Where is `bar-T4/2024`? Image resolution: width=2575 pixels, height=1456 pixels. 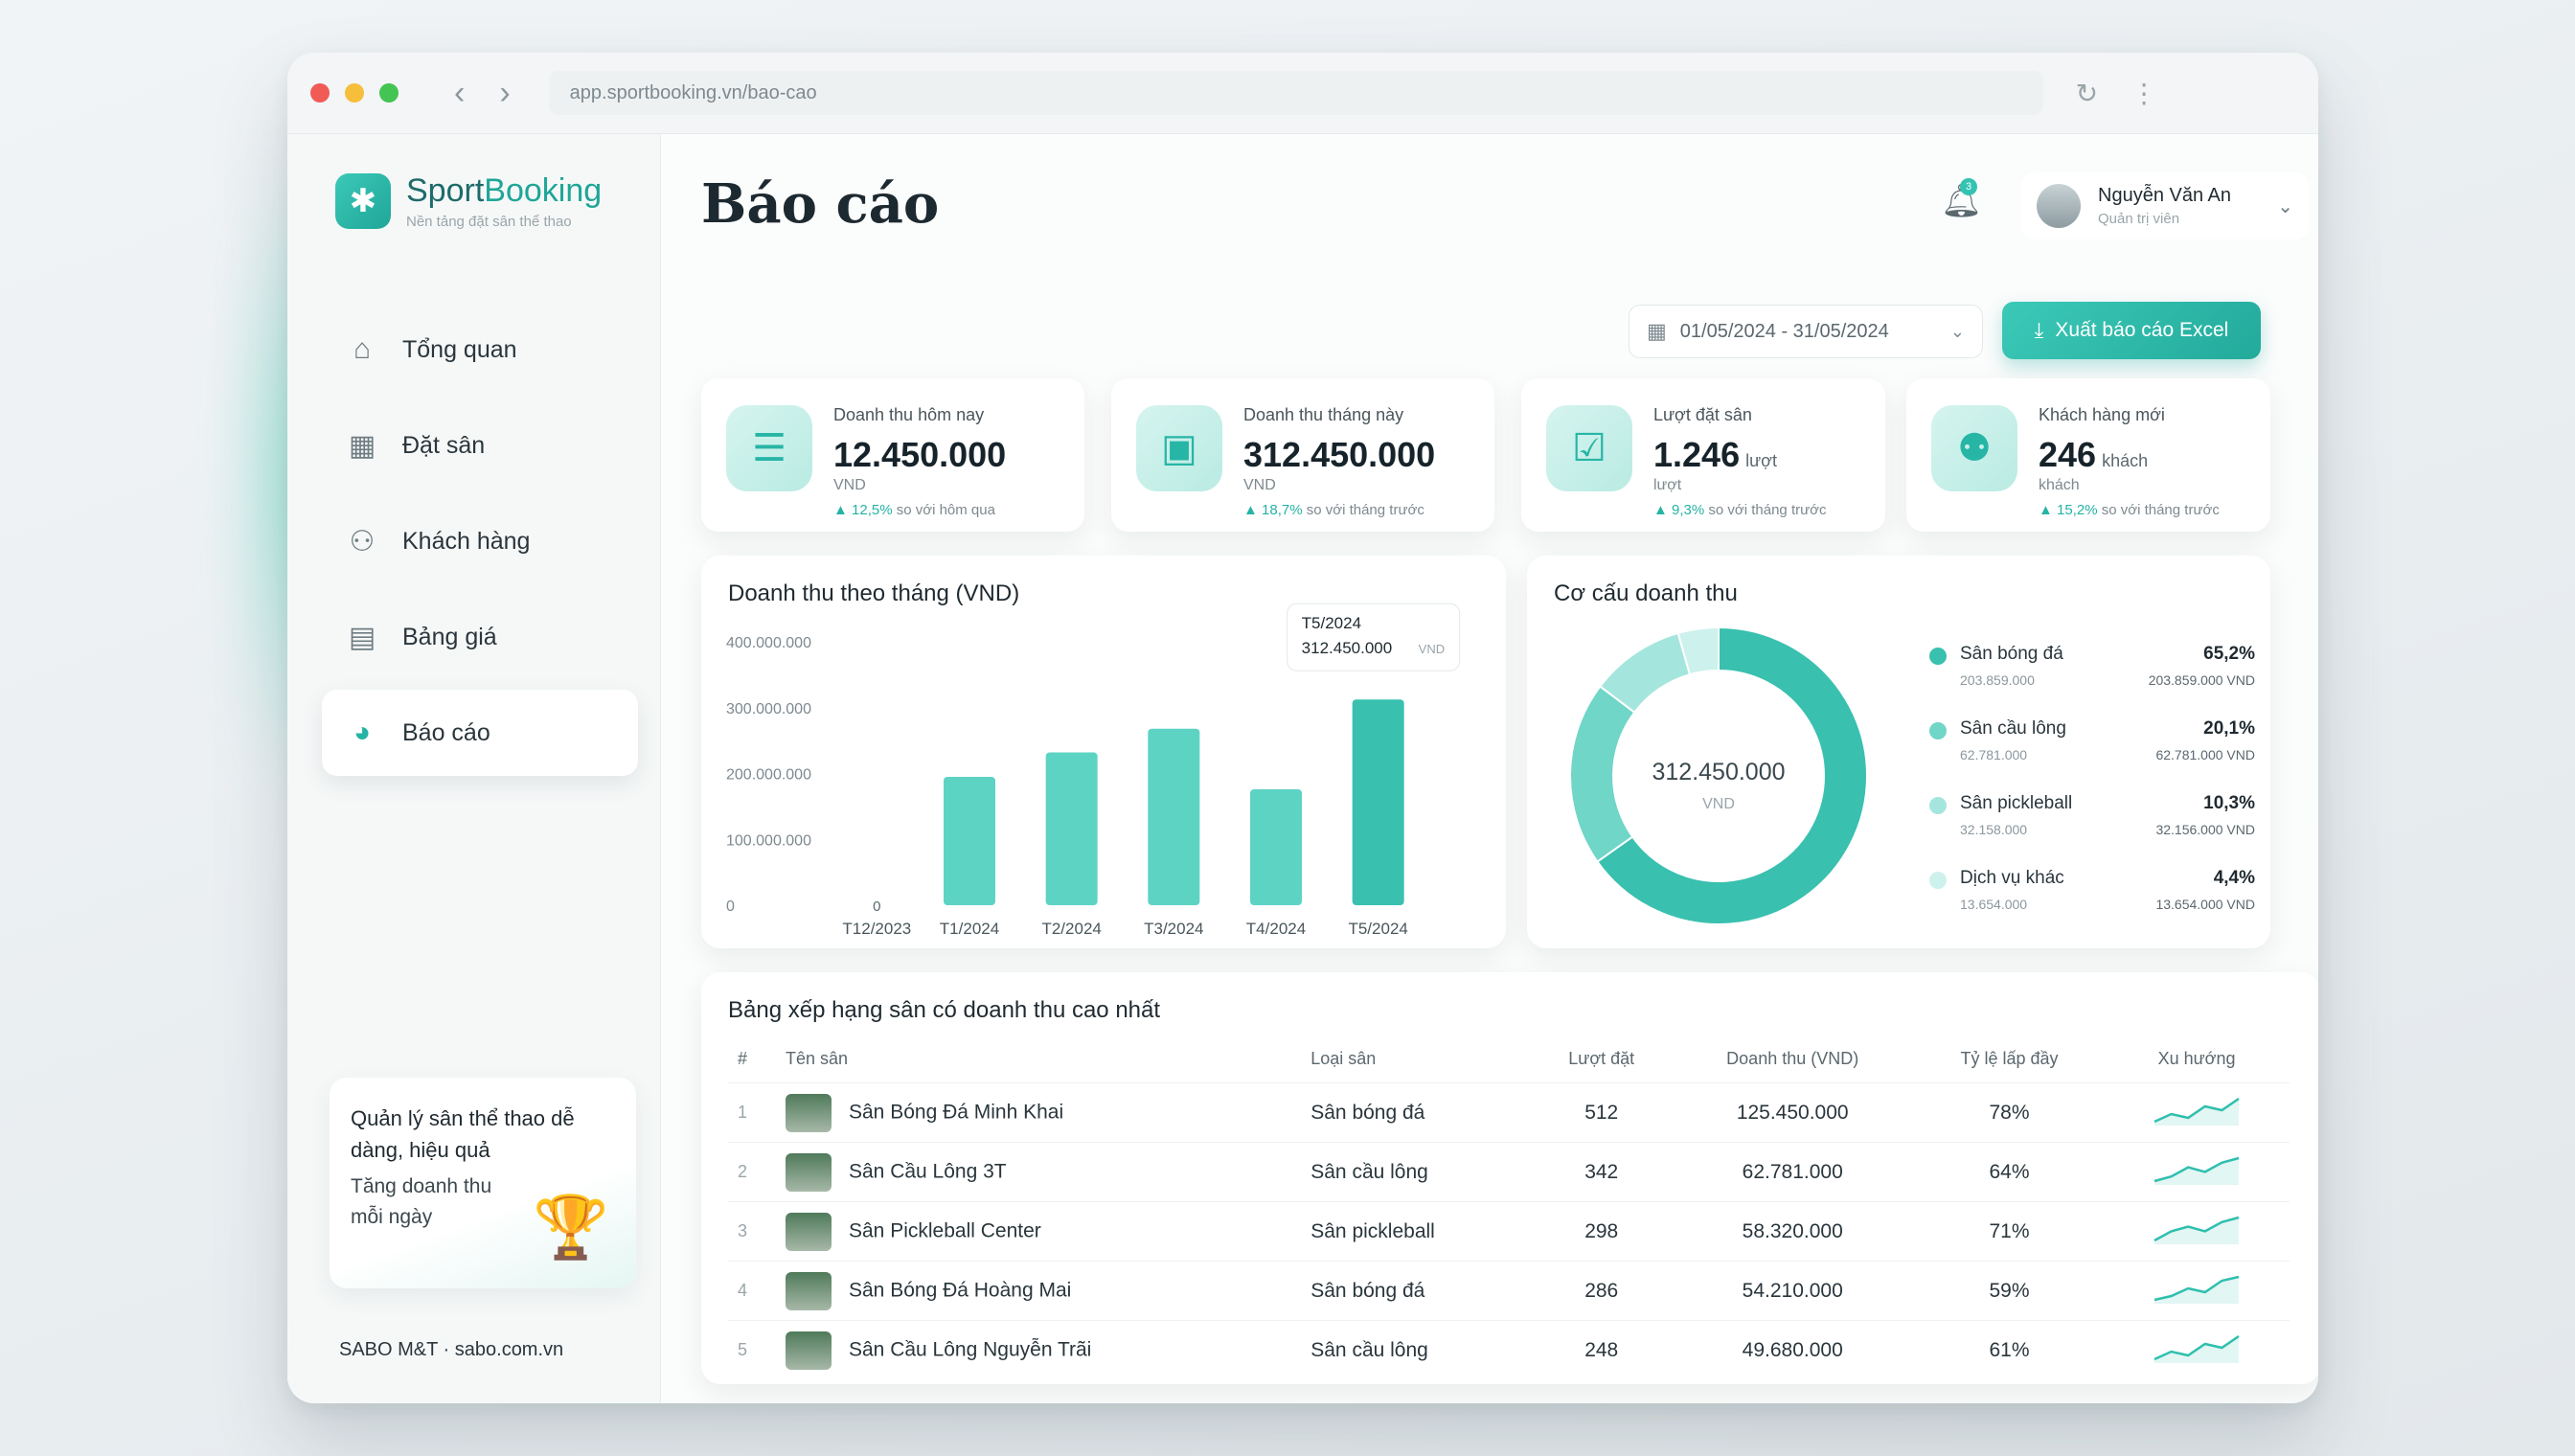 bar-T4/2024 is located at coordinates (1276, 847).